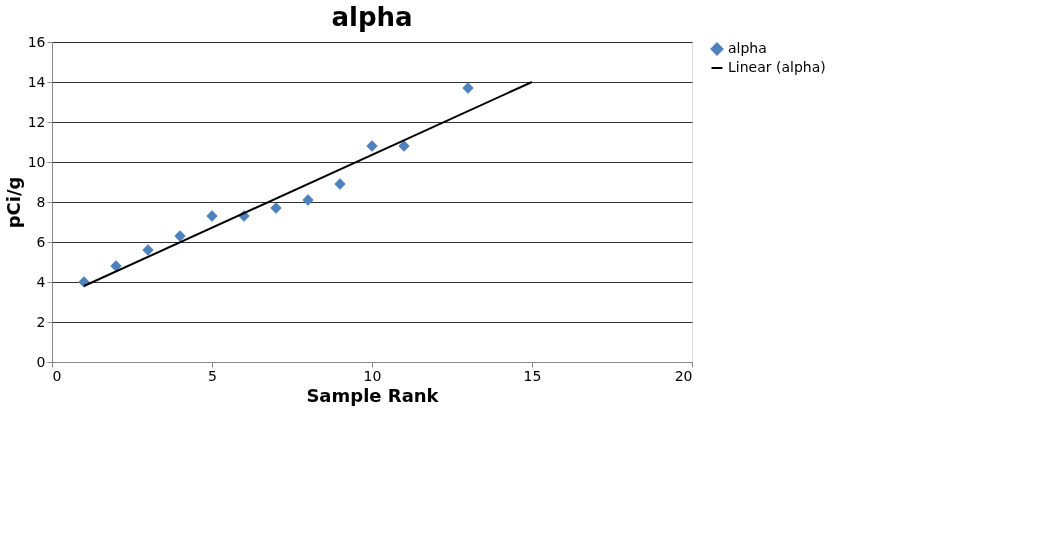 This screenshot has width=1044, height=559. What do you see at coordinates (747, 48) in the screenshot?
I see `legend-label: alpha` at bounding box center [747, 48].